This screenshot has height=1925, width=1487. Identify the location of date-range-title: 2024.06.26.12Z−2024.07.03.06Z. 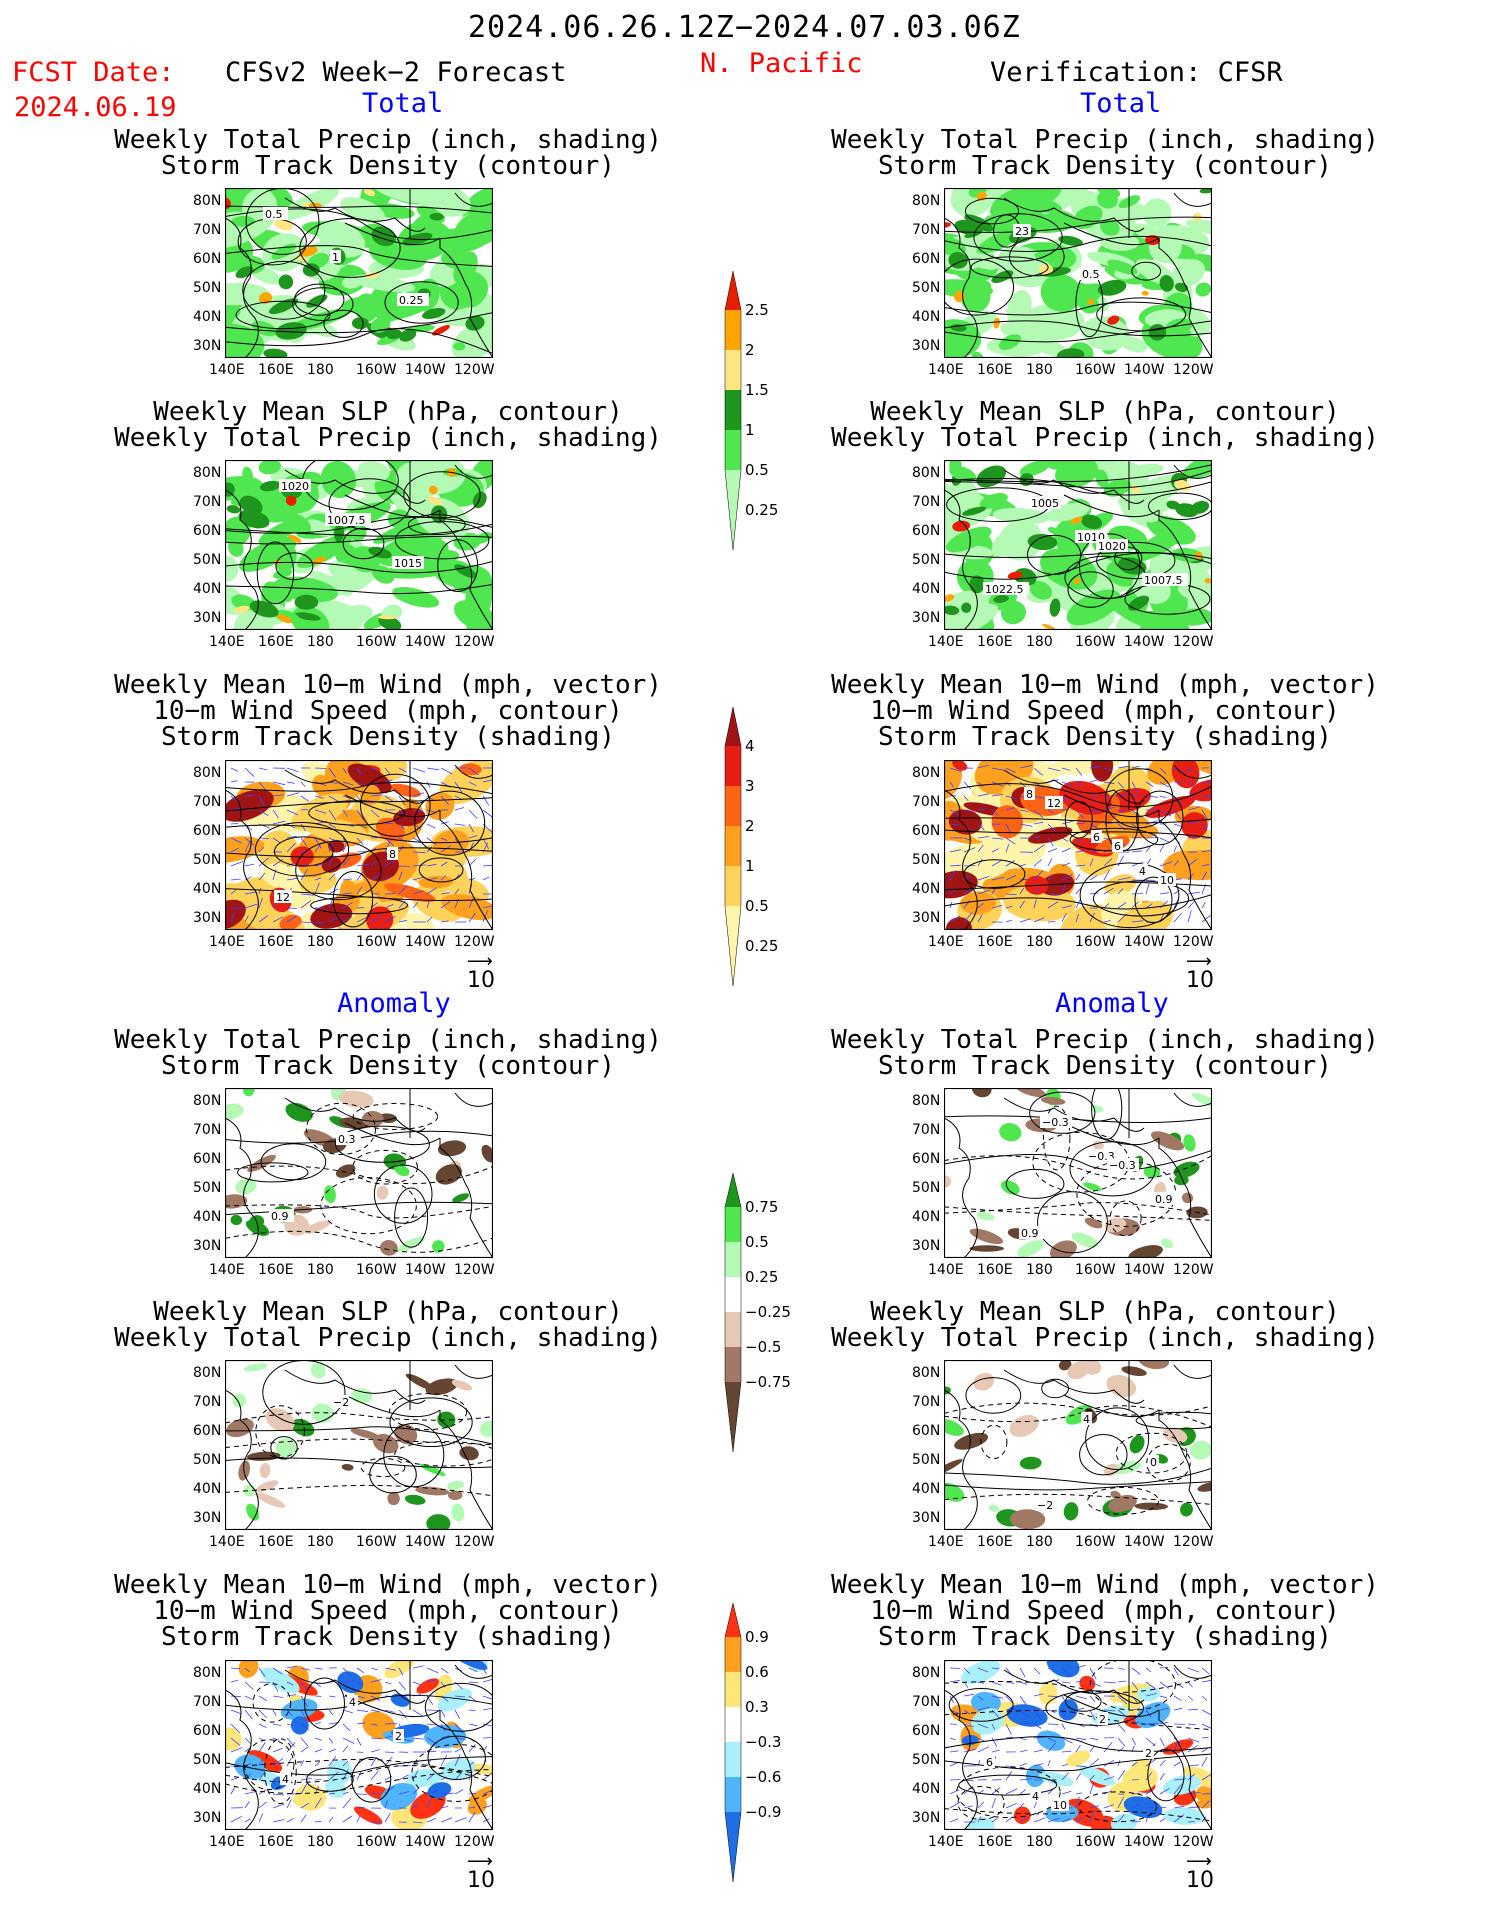
(744, 27).